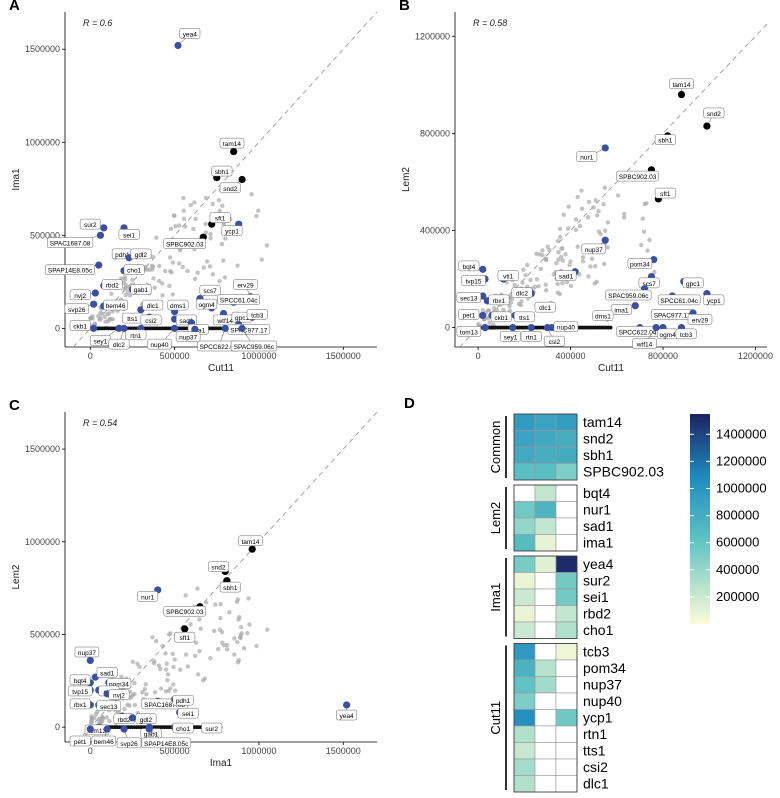 The height and width of the screenshot is (798, 780). Describe the element at coordinates (469, 267) in the screenshot. I see `point-label: bqt4` at that location.